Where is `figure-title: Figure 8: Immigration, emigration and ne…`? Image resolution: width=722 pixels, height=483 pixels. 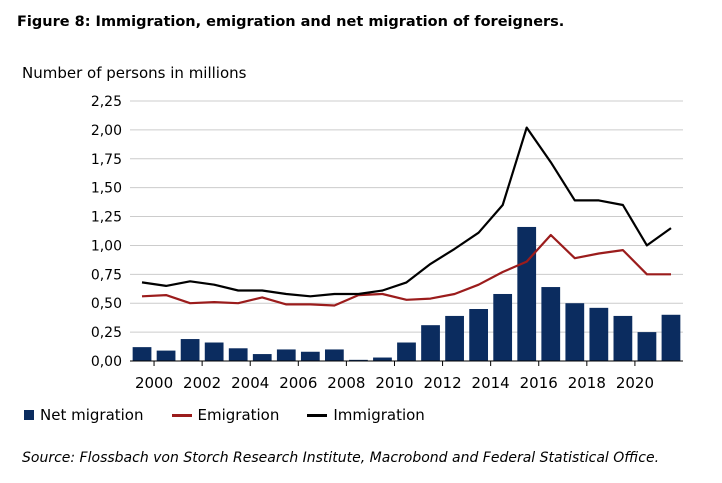 figure-title: Figure 8: Immigration, emigration and ne… is located at coordinates (291, 22).